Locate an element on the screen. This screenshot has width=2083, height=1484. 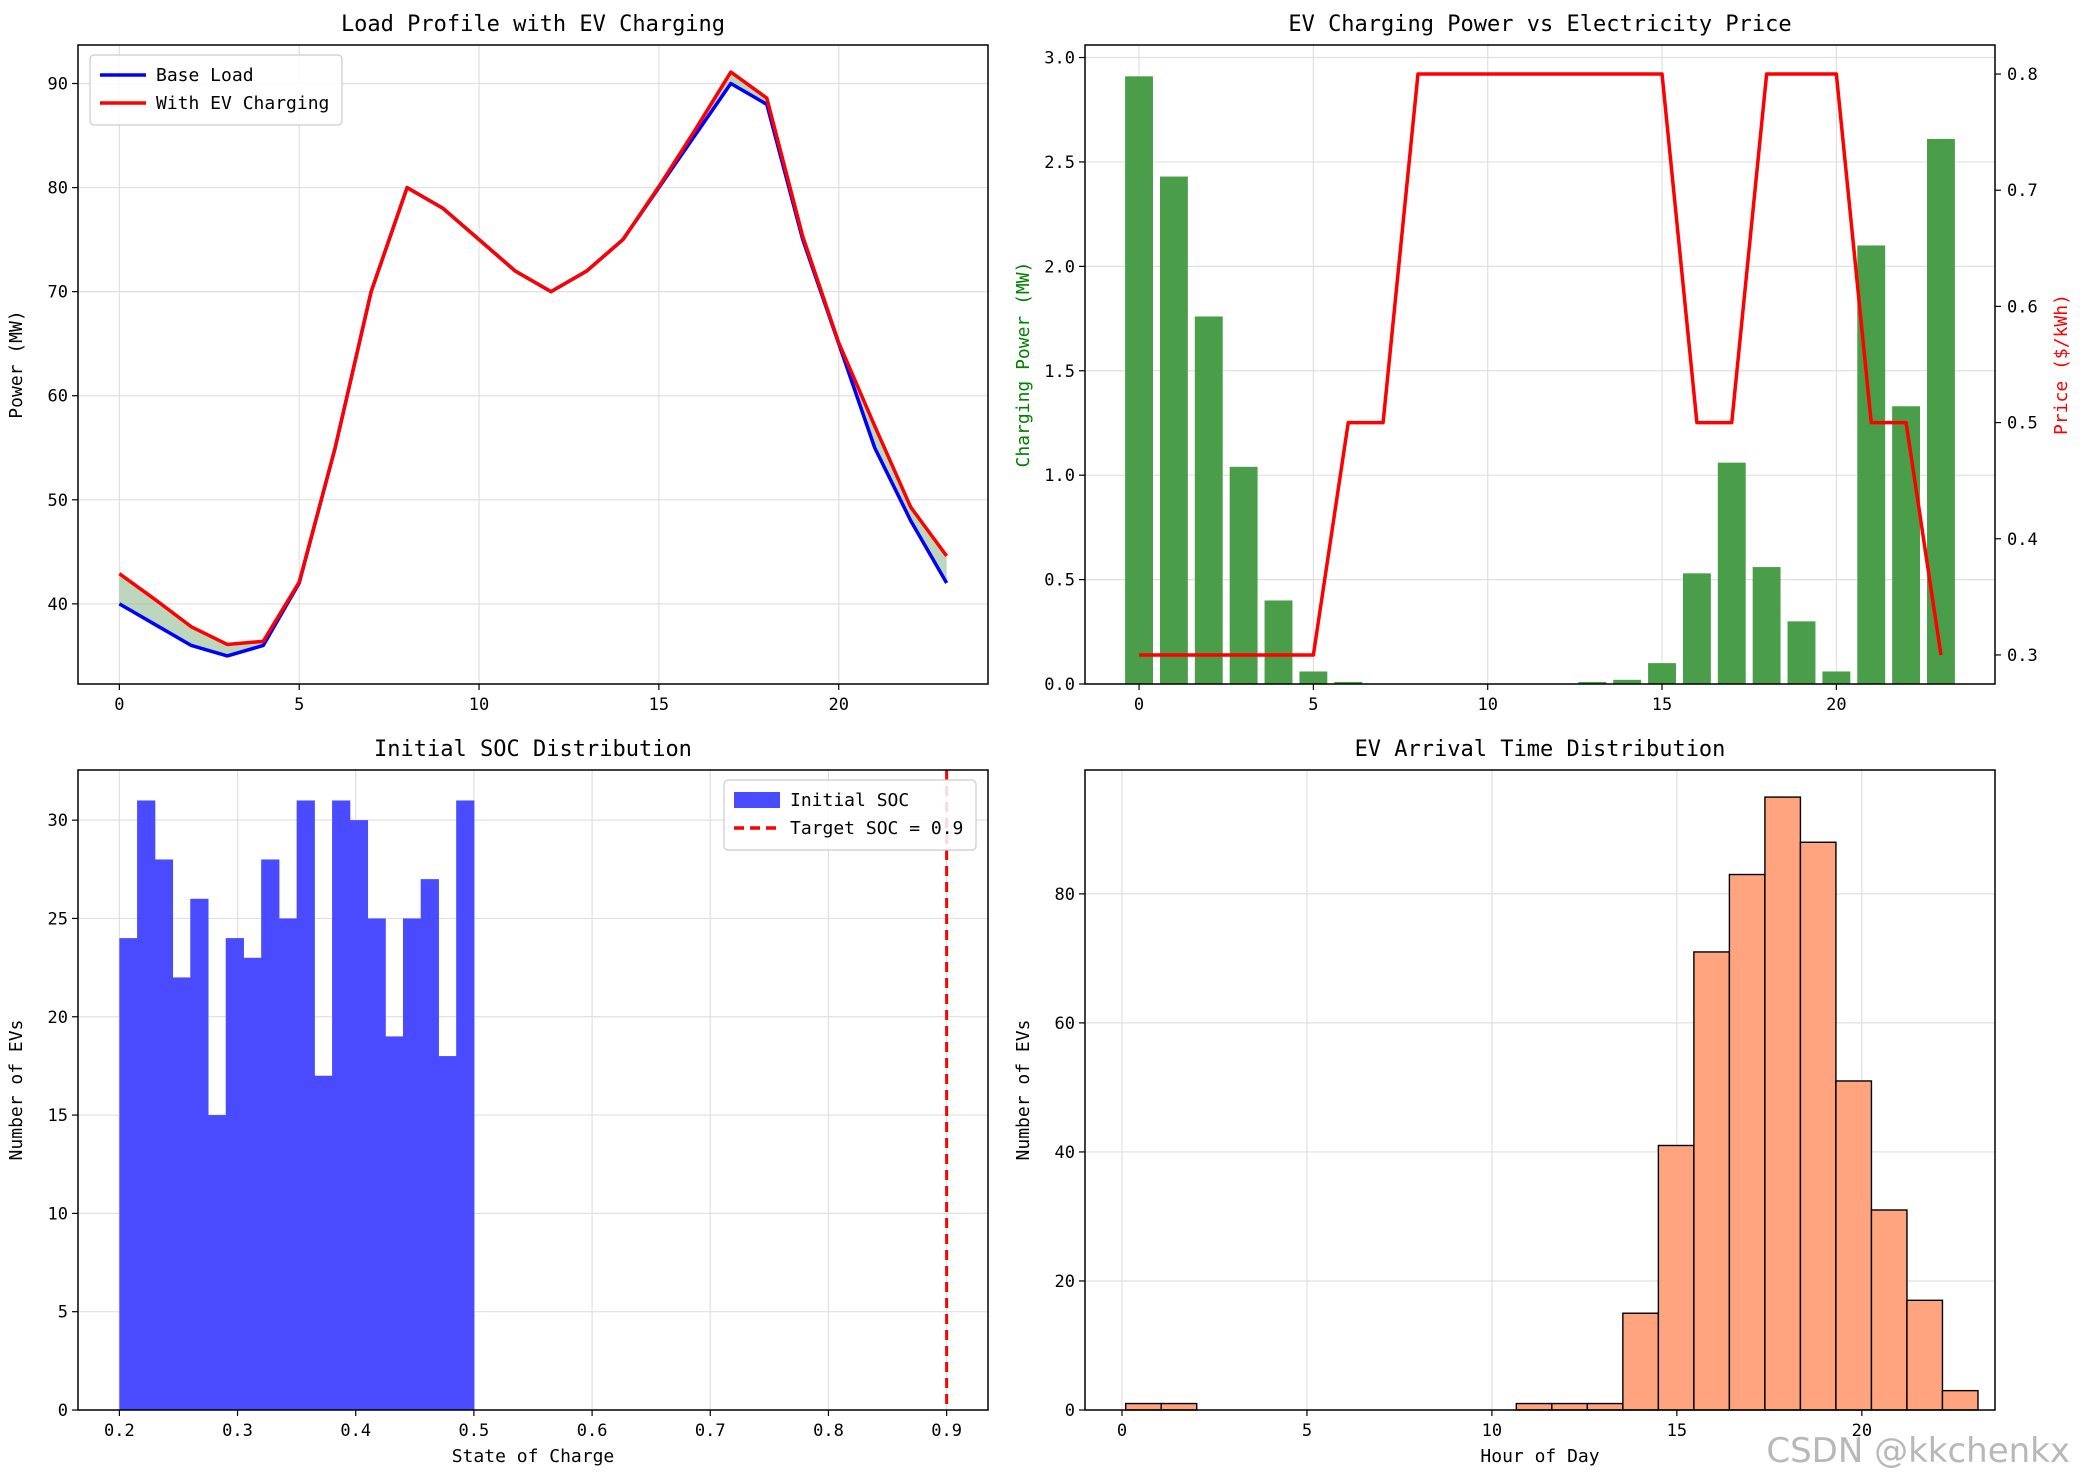
y-tick-label: 1.0 is located at coordinates (1059, 476).